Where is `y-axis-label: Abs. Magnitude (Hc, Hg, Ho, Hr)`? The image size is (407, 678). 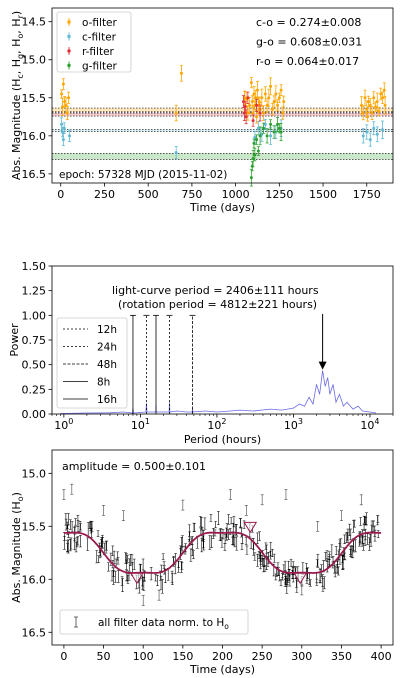 y-axis-label: Abs. Magnitude (Hc, Hg, Ho, Hr) is located at coordinates (17, 95).